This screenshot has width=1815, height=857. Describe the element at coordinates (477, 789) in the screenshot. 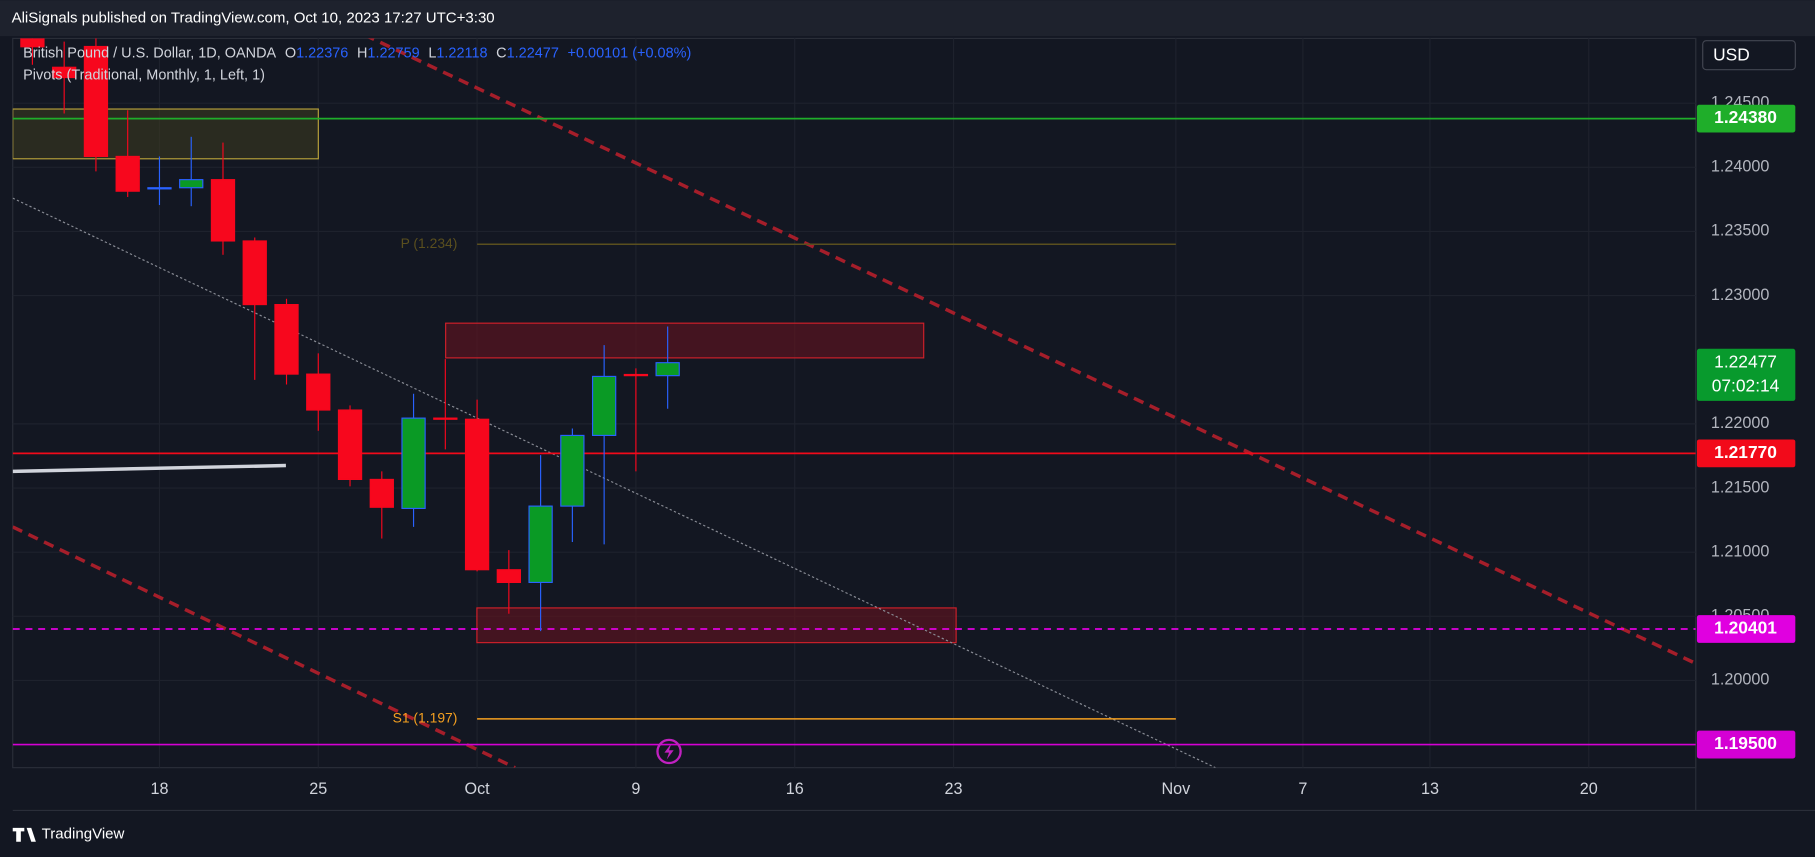

I see `x-tick-label: Oct` at that location.